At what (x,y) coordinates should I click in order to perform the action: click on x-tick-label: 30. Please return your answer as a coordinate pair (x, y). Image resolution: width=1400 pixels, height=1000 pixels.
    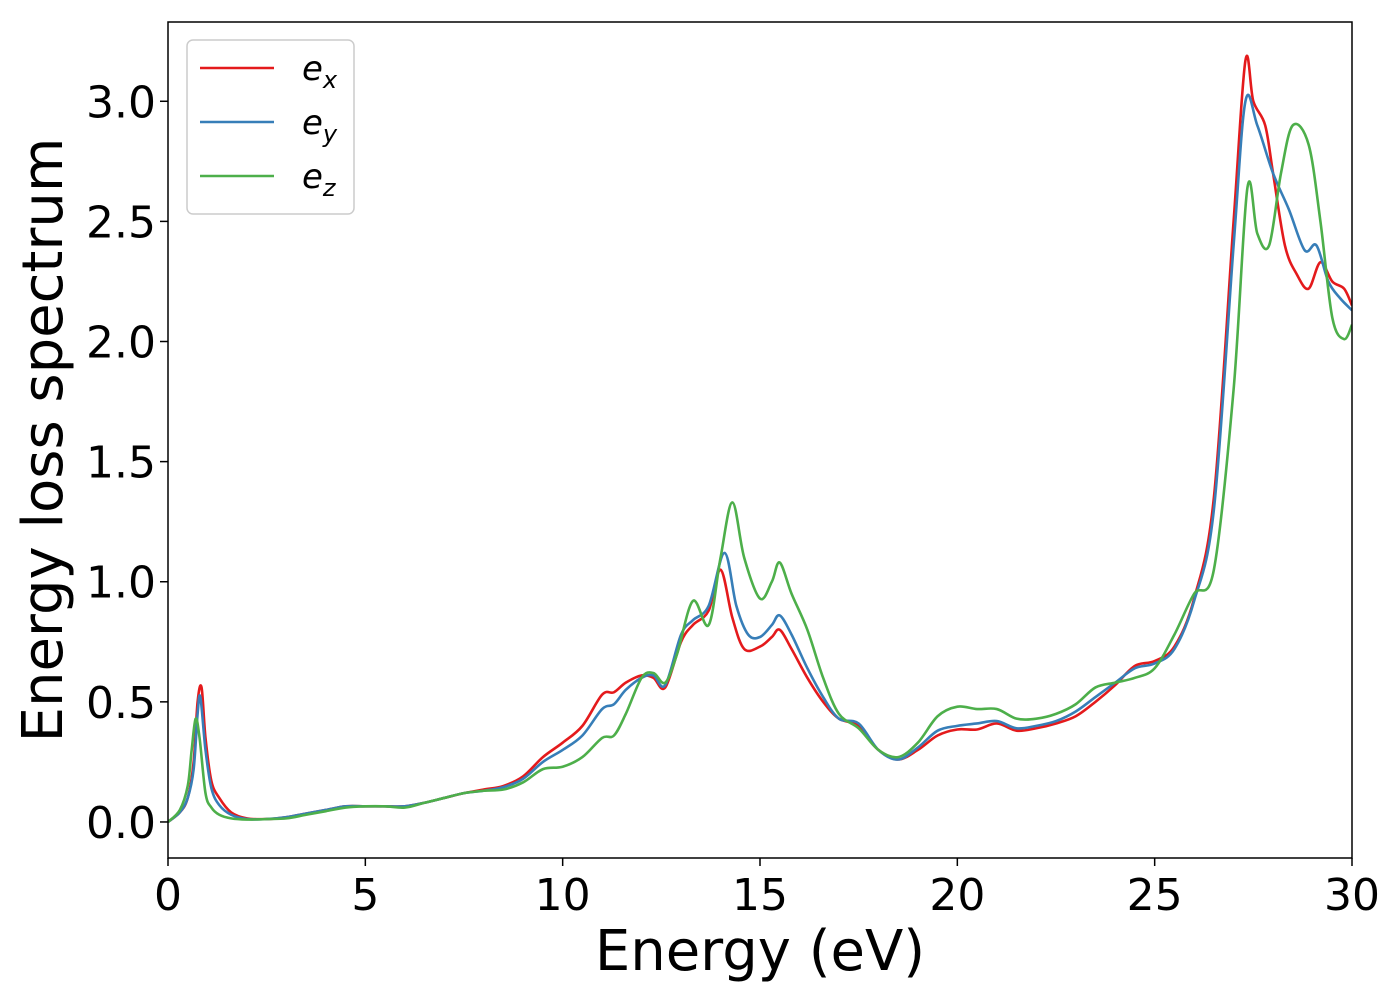
    Looking at the image, I should click on (1352, 895).